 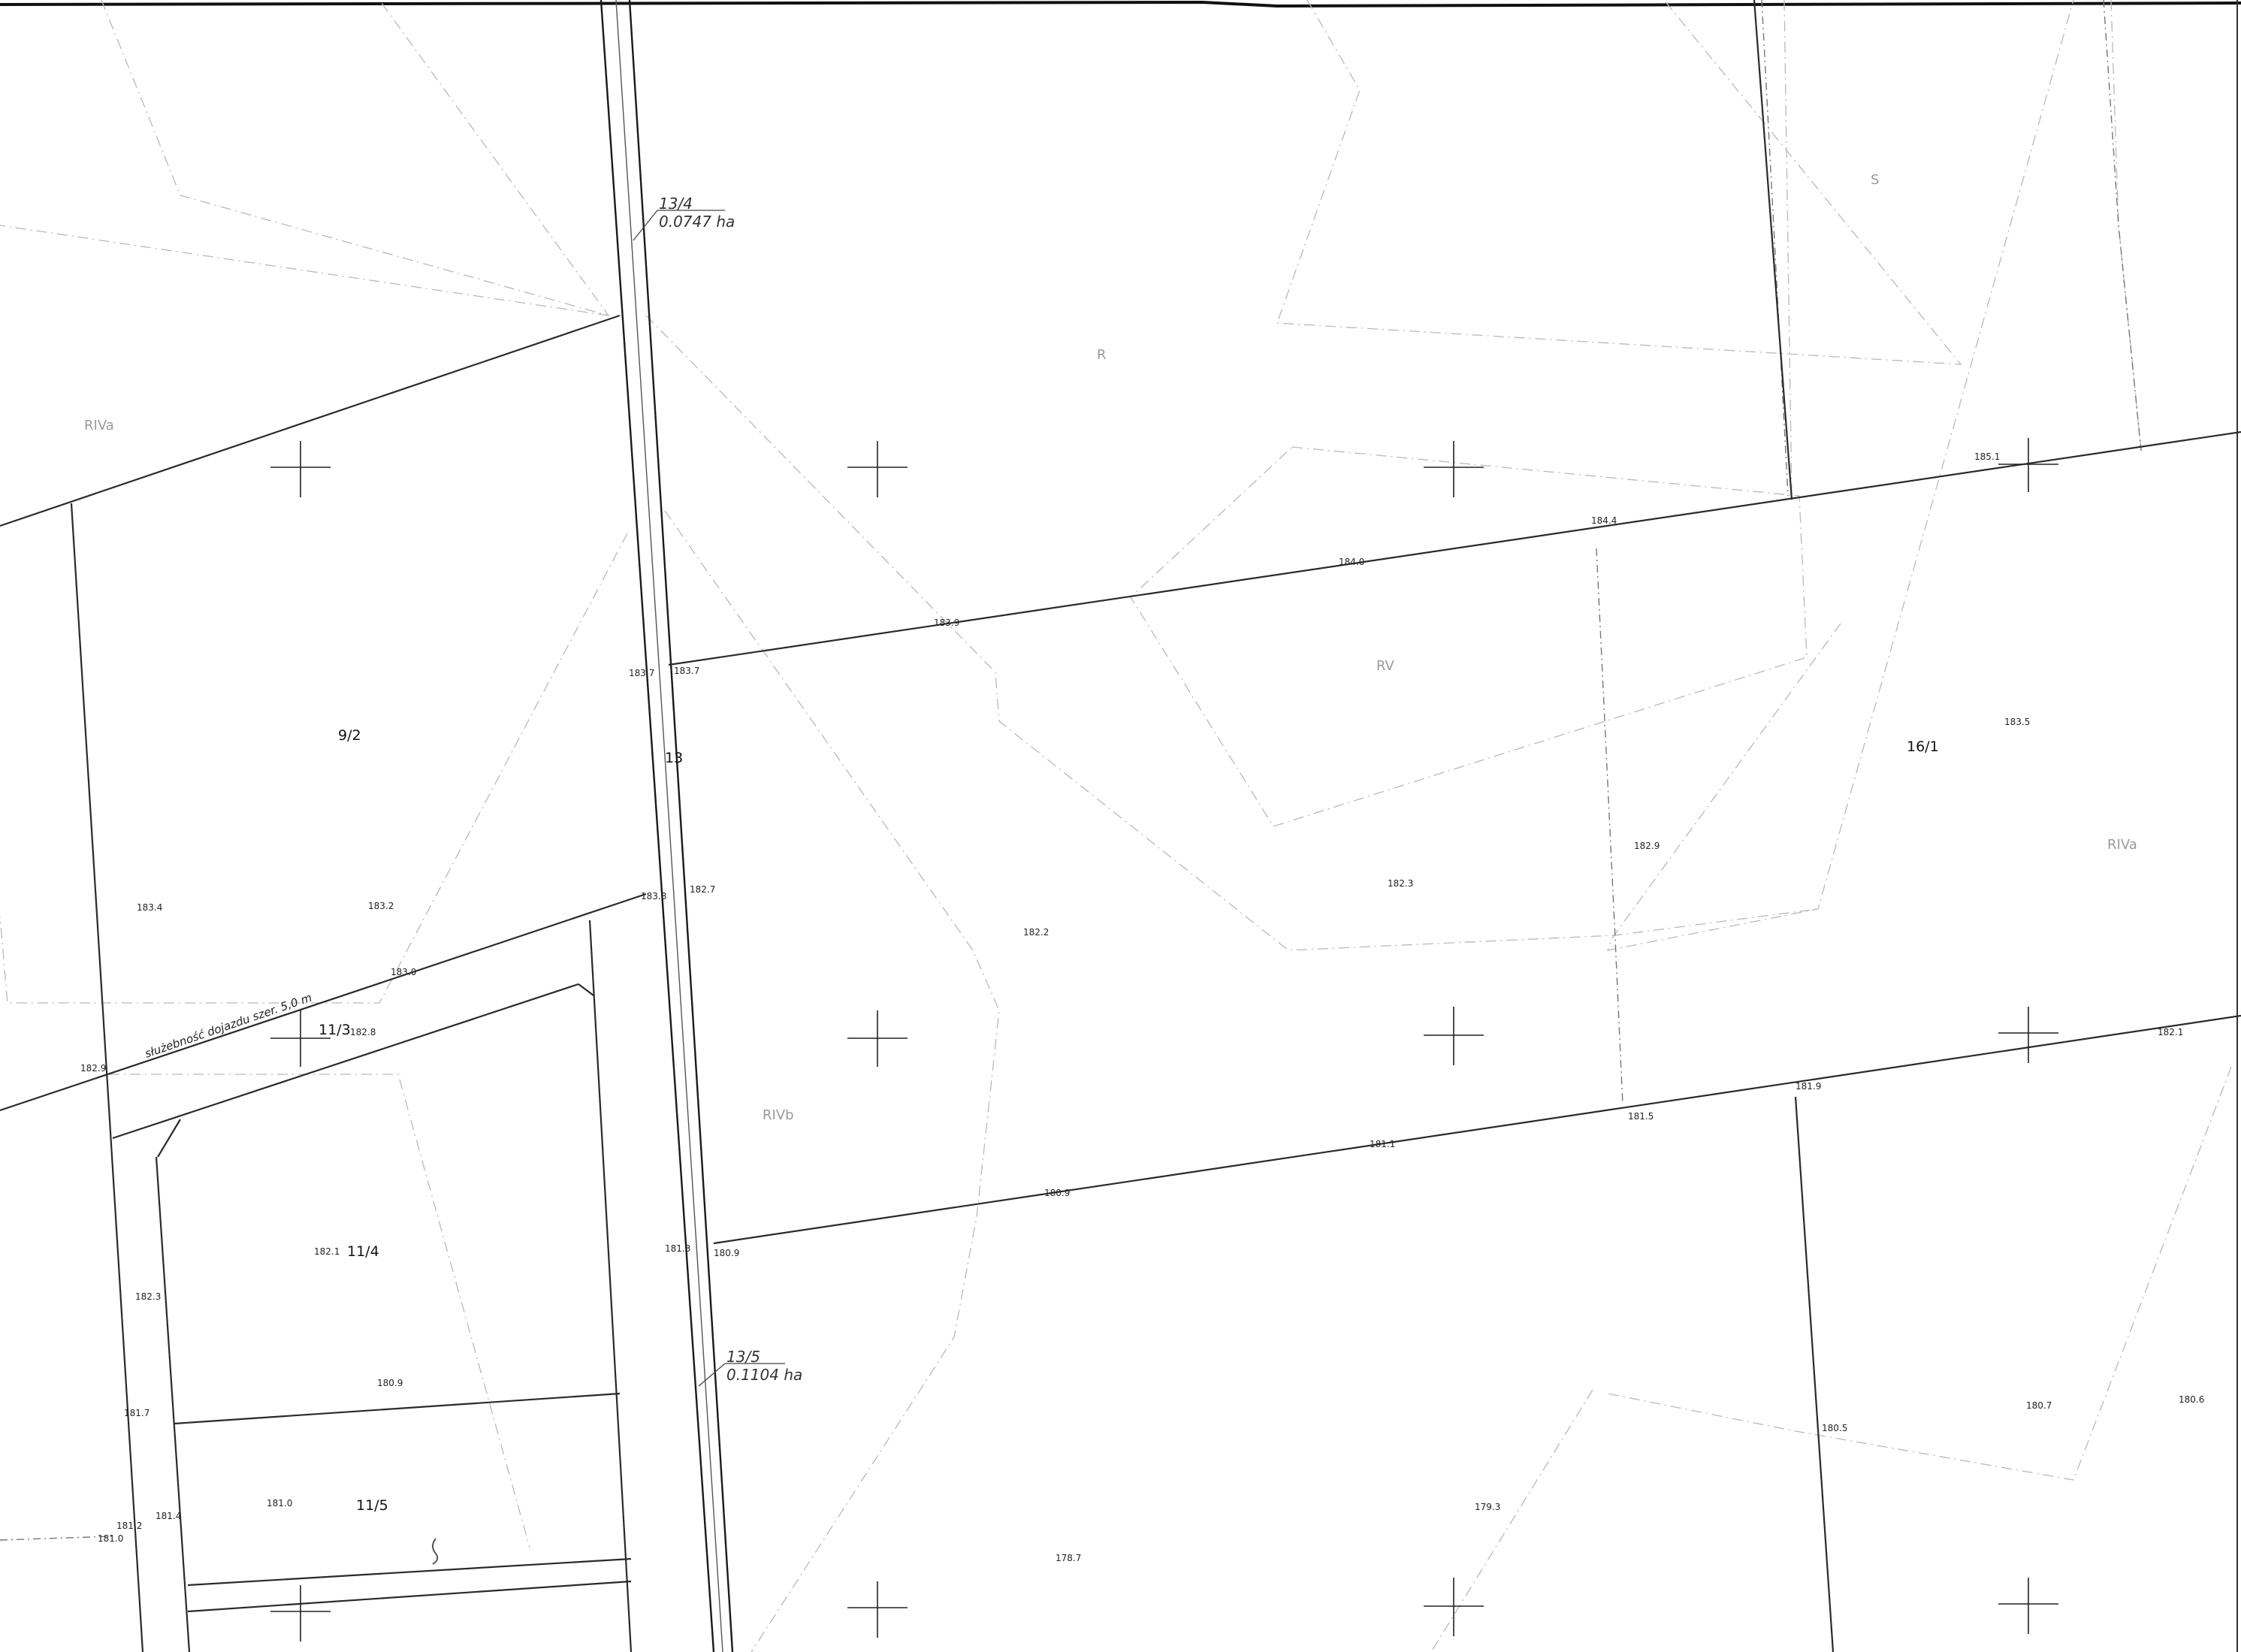 I want to click on sheet-top-edge, so click(x=1120, y=4).